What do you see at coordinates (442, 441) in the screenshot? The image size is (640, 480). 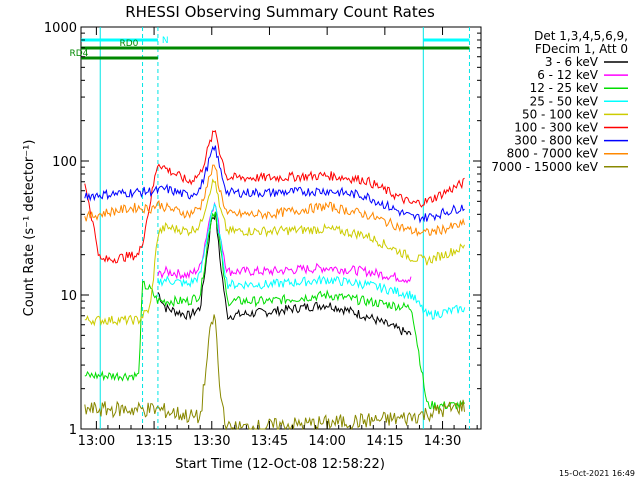 I see `x-tick-label: 14:30` at bounding box center [442, 441].